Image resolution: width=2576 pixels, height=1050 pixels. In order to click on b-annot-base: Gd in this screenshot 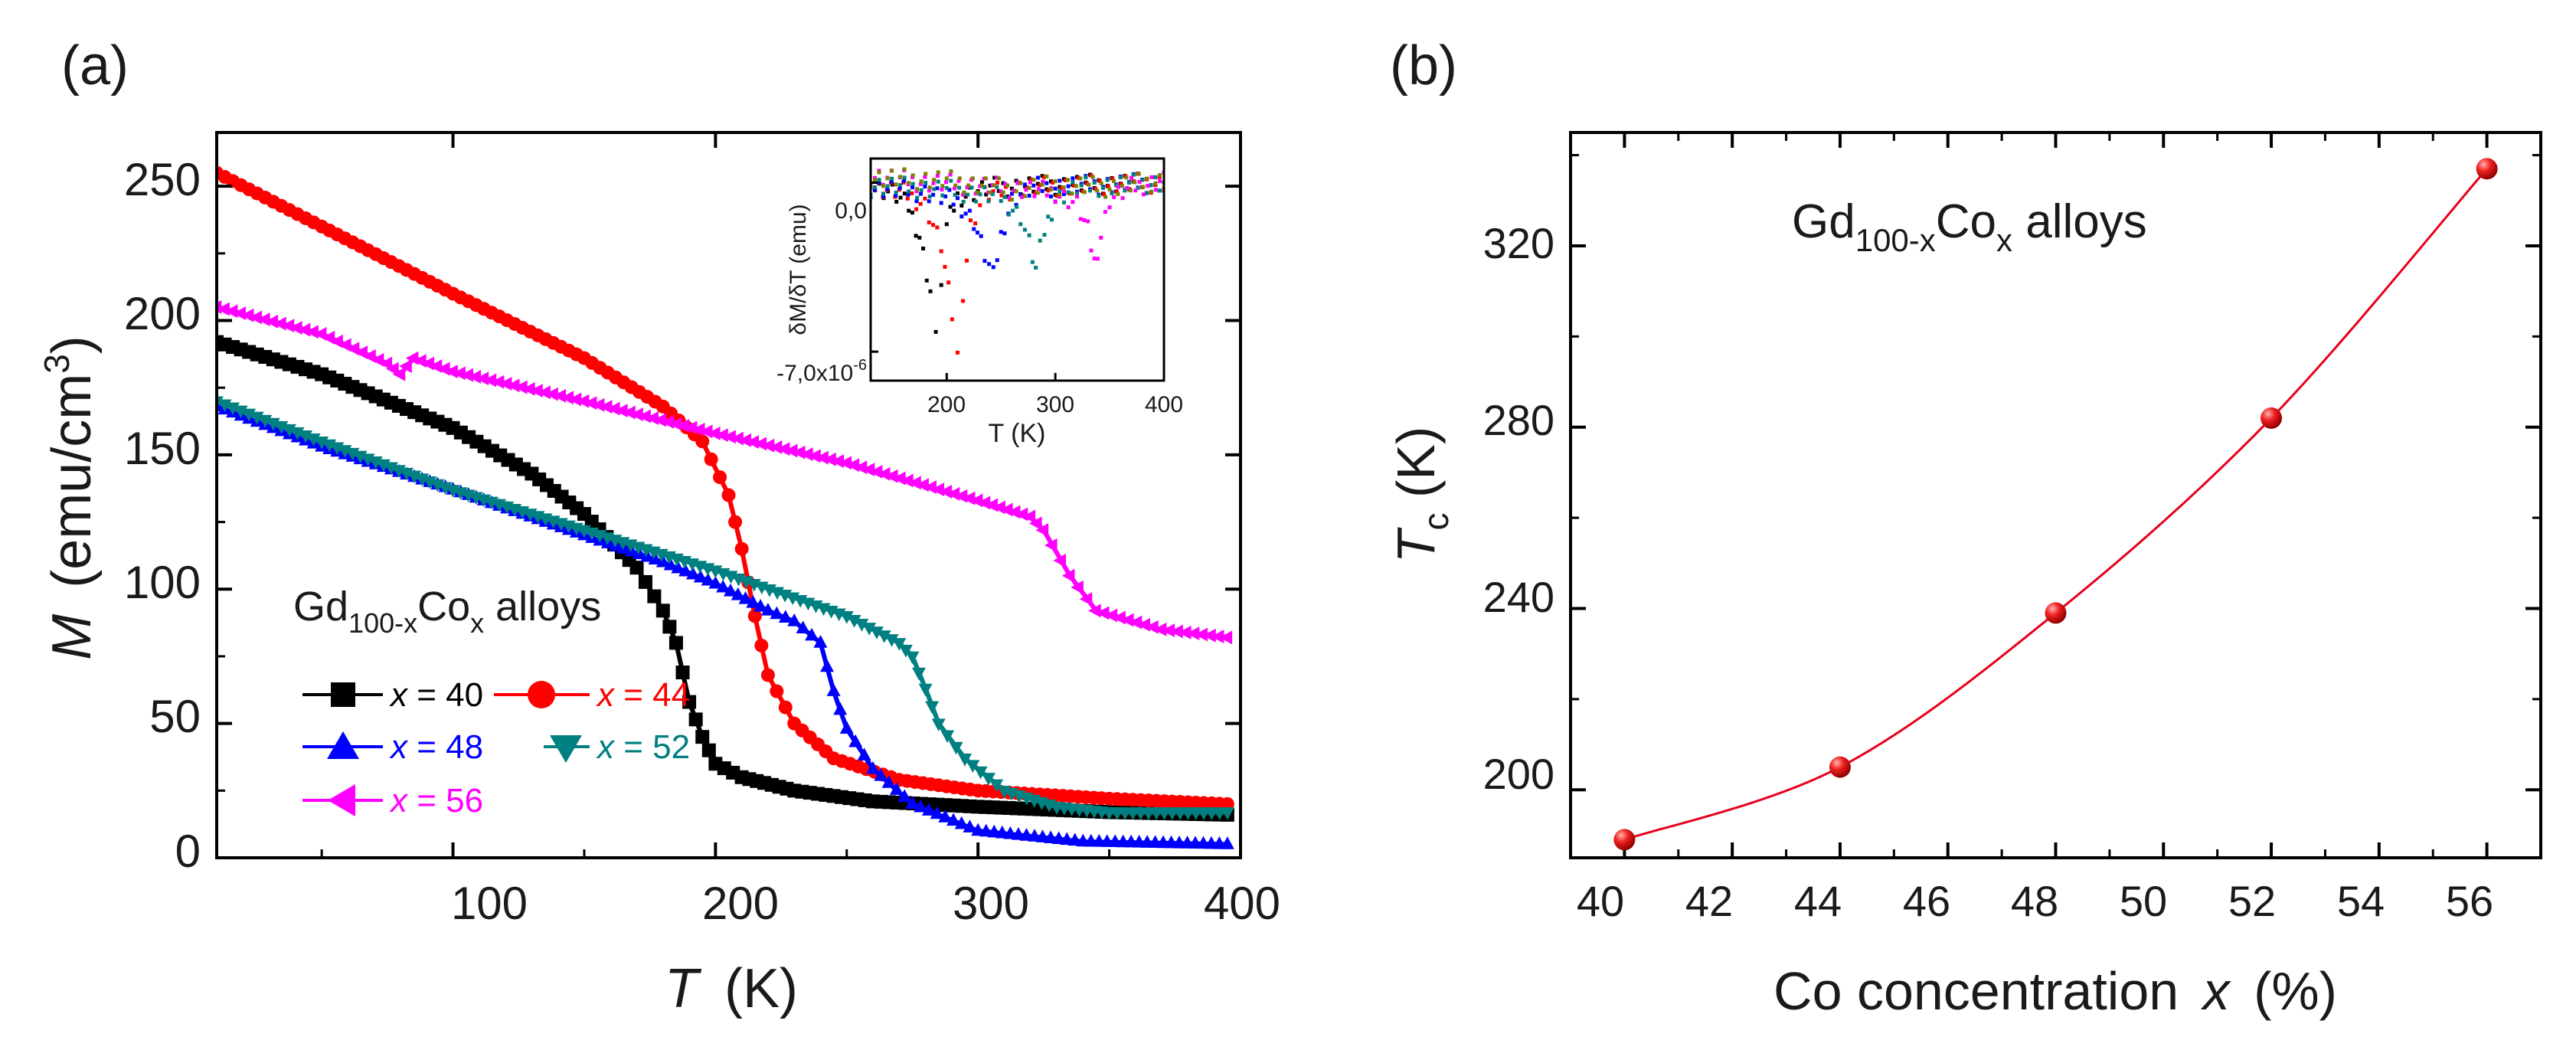, I will do `click(1823, 221)`.